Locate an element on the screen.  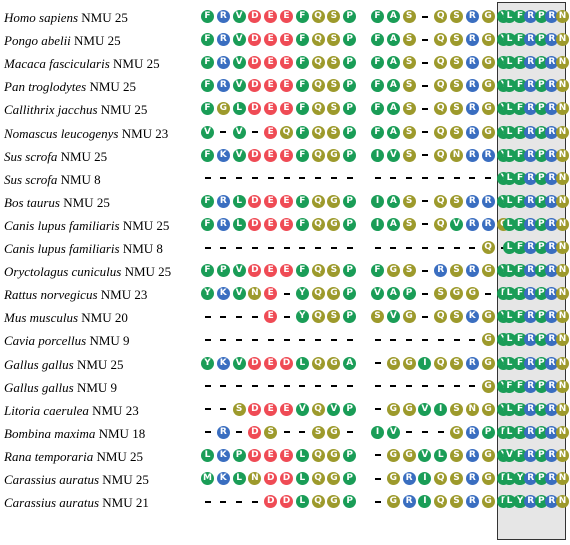
species-name: Litoria caerulea is located at coordinates (46, 410).